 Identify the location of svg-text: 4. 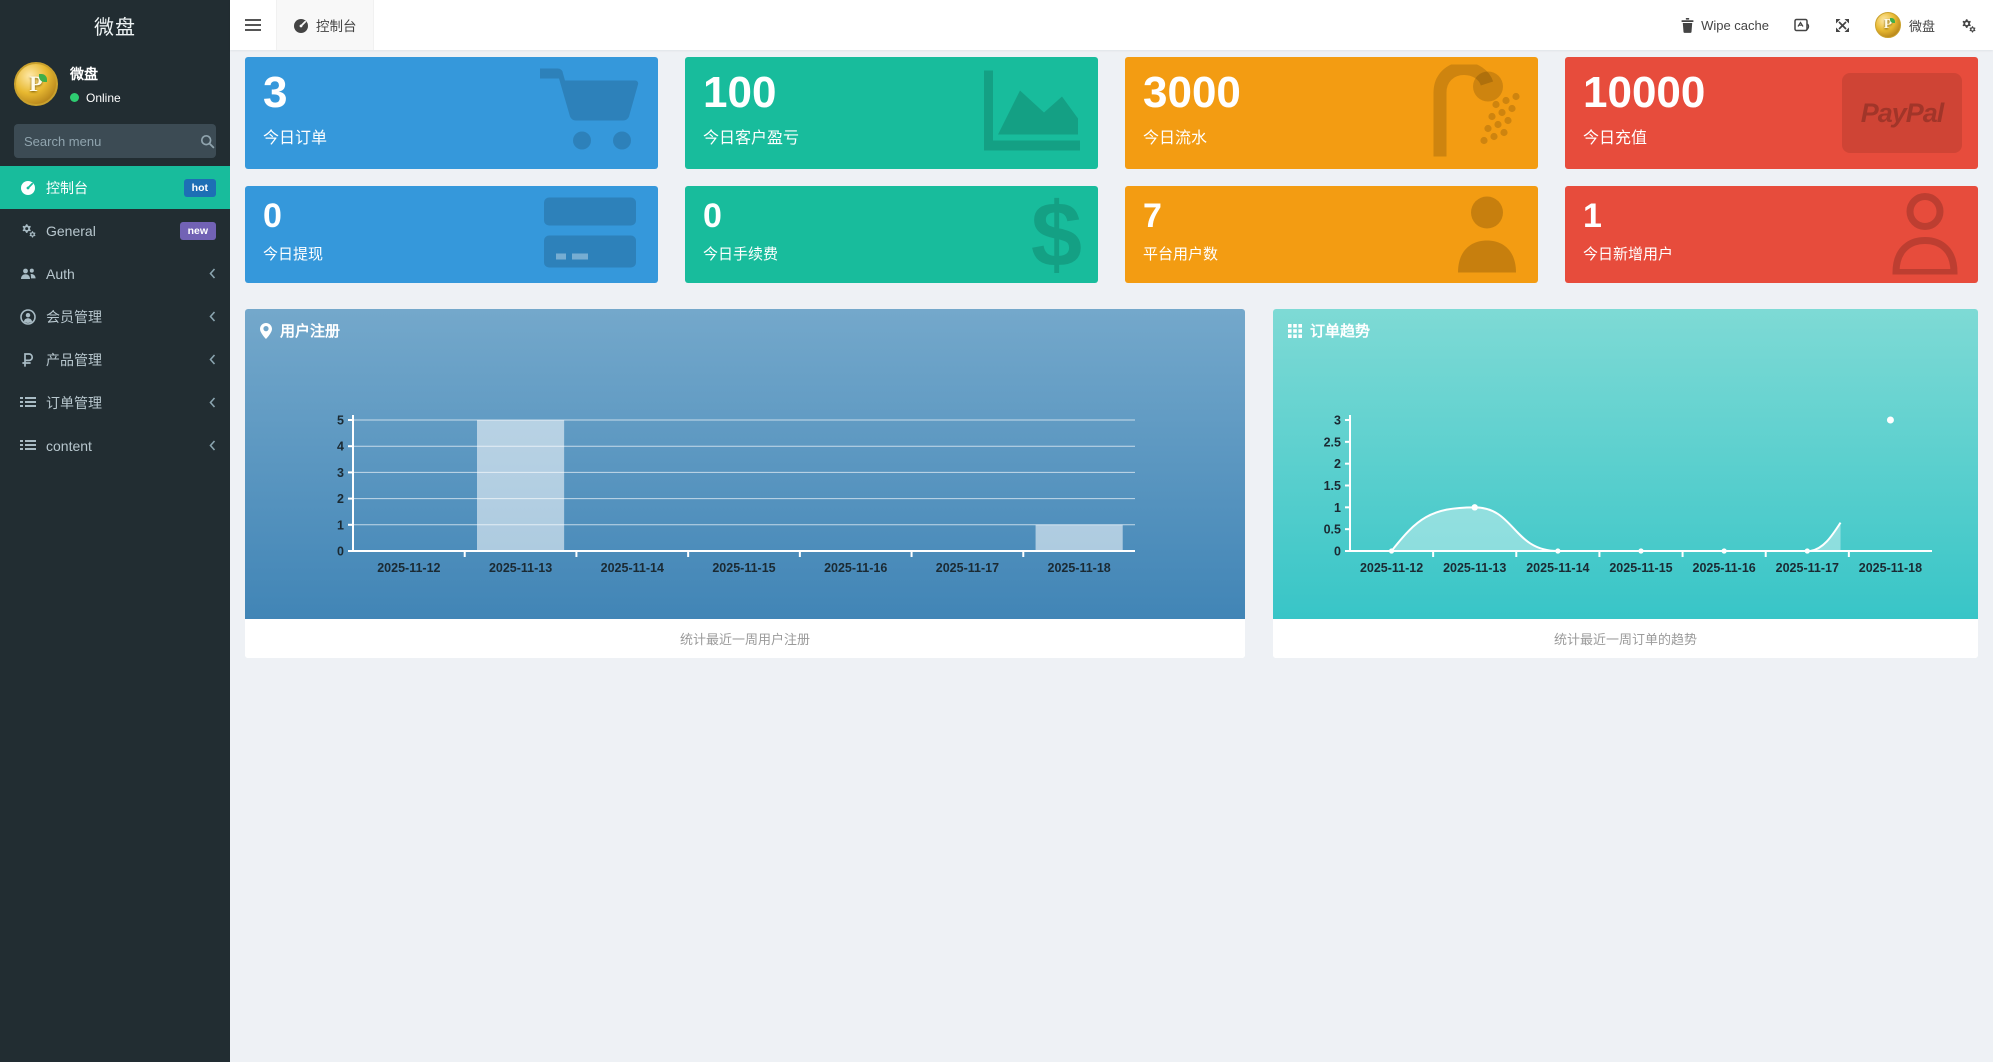
(340, 447).